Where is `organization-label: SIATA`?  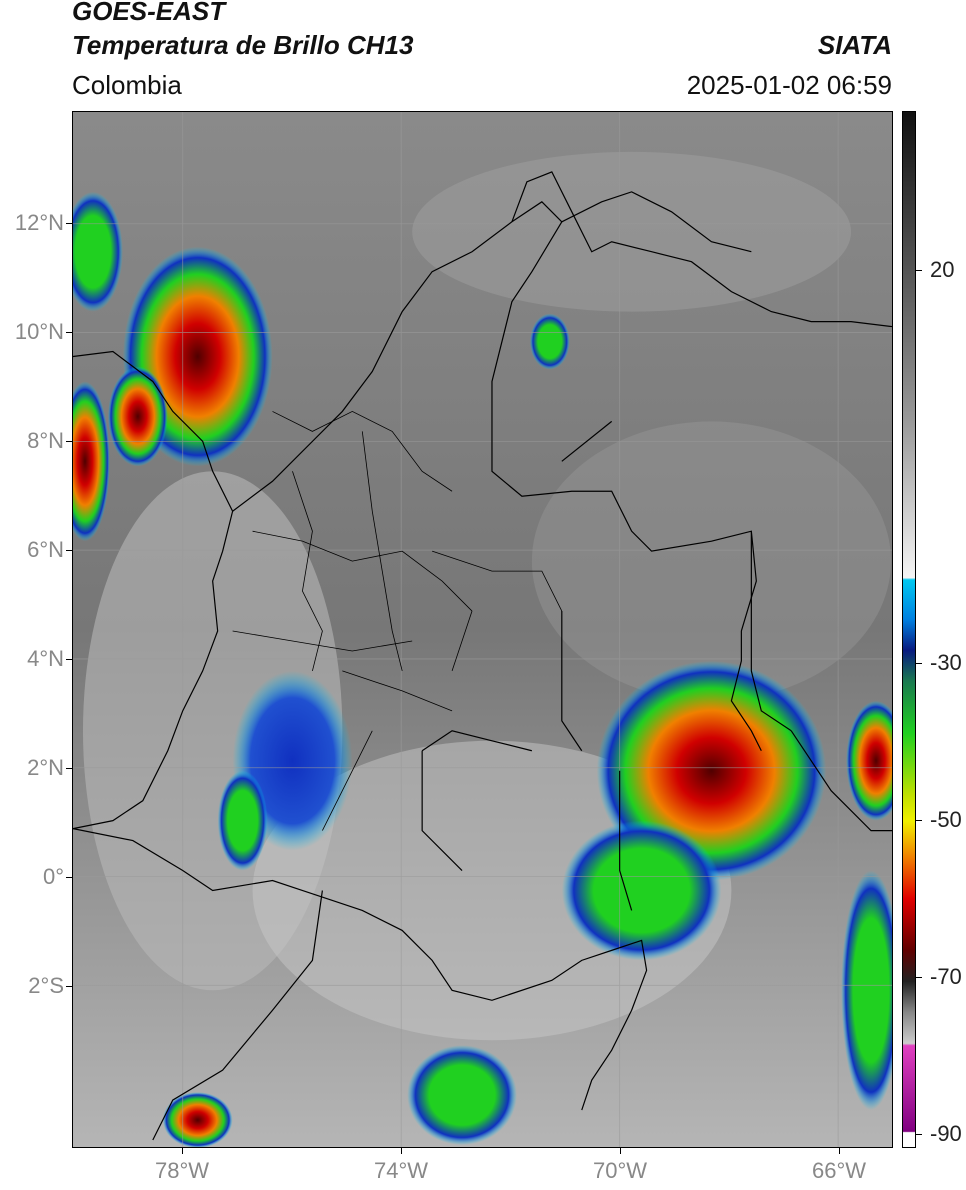
organization-label: SIATA is located at coordinates (854, 45).